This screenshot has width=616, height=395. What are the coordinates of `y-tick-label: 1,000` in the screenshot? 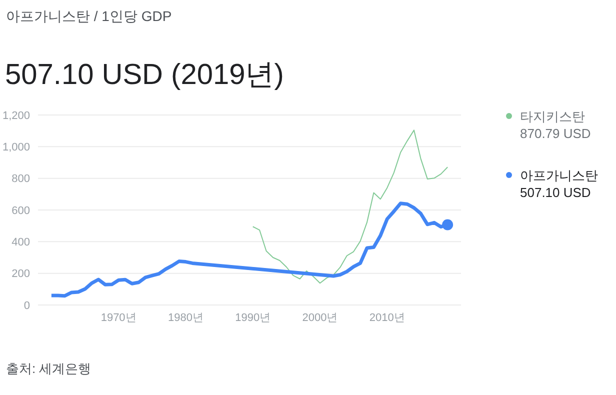 It's located at (16, 148).